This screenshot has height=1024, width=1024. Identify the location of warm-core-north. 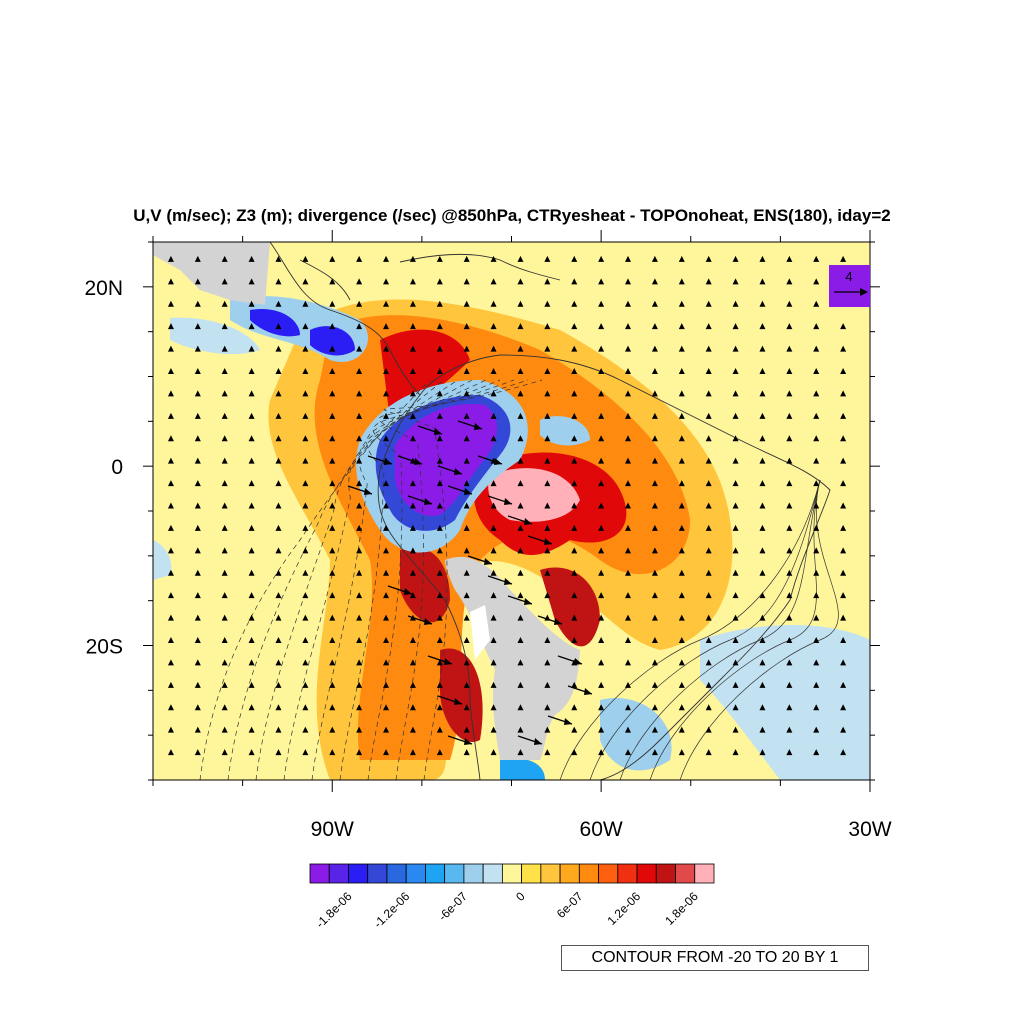
(425, 374).